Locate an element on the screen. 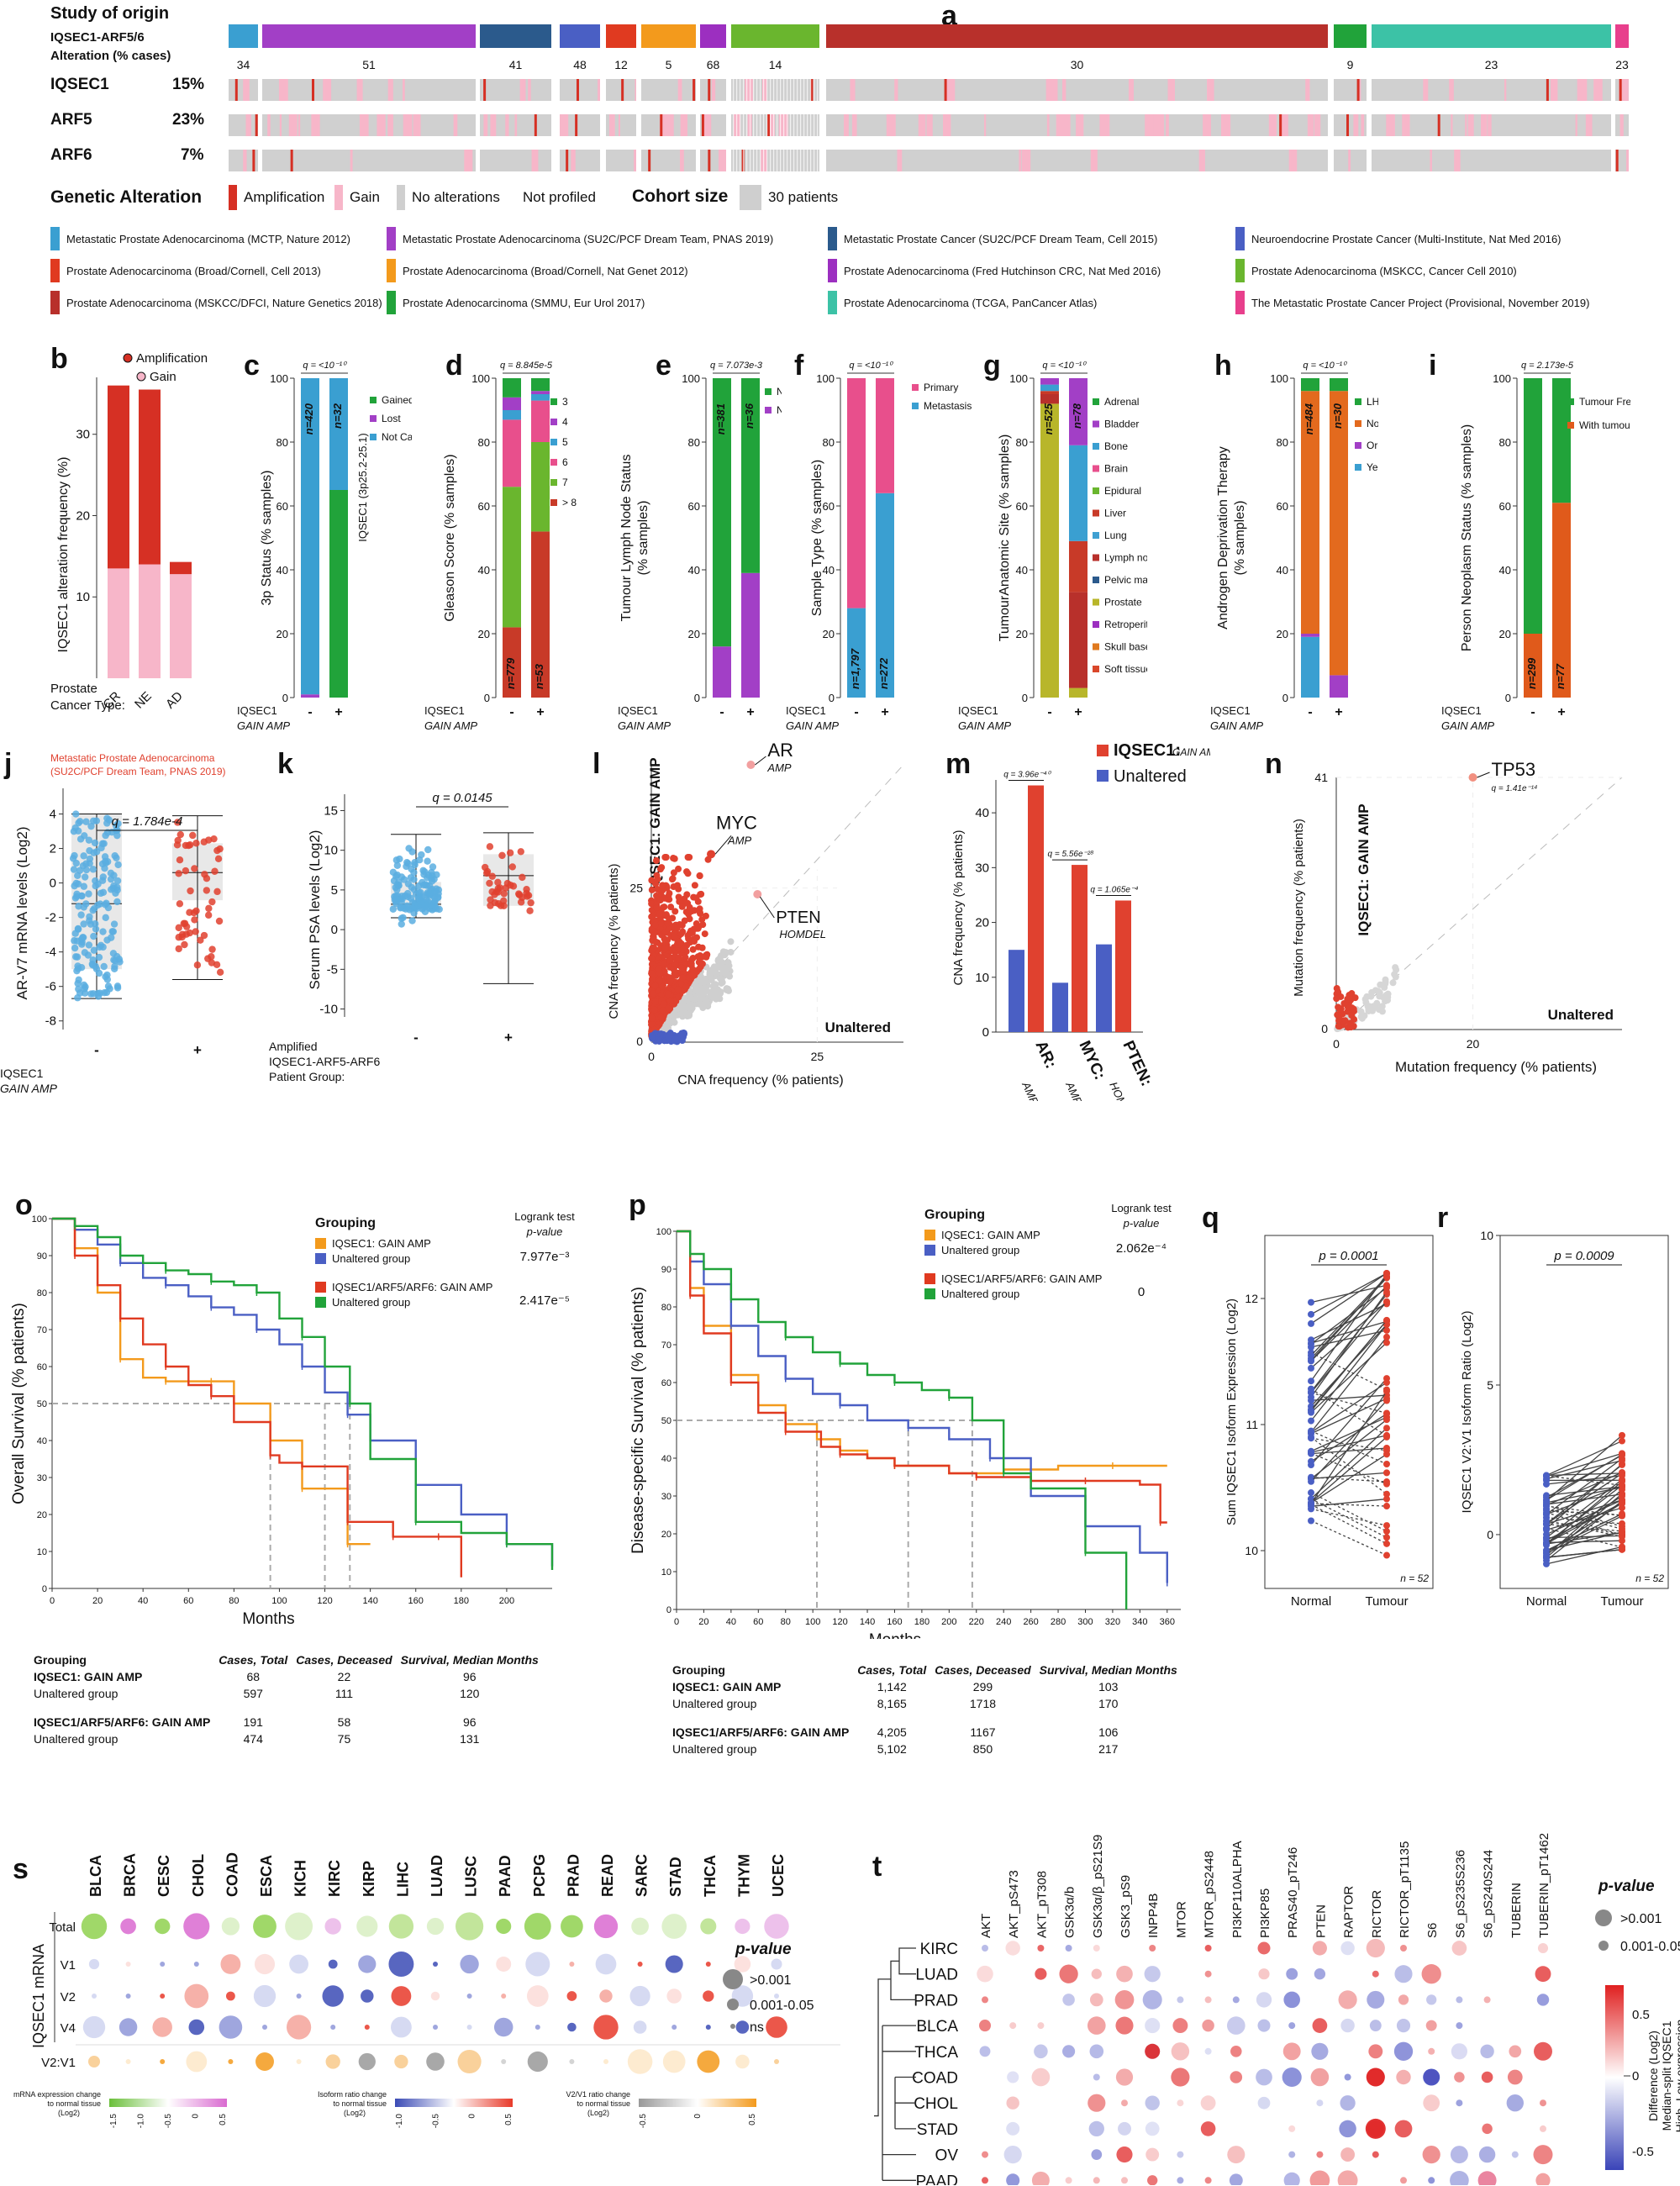 This screenshot has width=1680, height=2186. chart-e-xlabel-iq: IQSEC1 is located at coordinates (638, 711).